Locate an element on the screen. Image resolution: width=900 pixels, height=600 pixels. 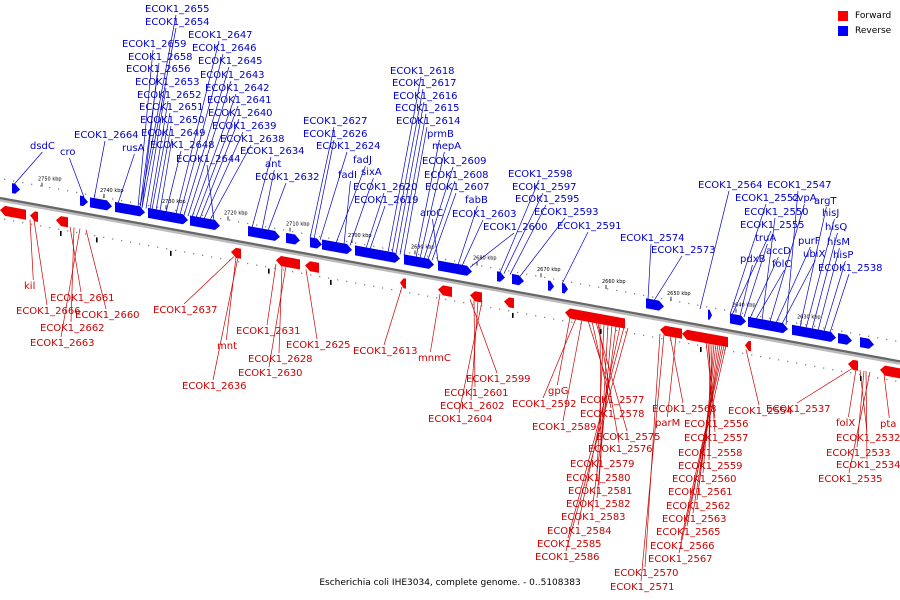
reverse-gene-label: ECOK1_2607 is located at coordinates (457, 187).